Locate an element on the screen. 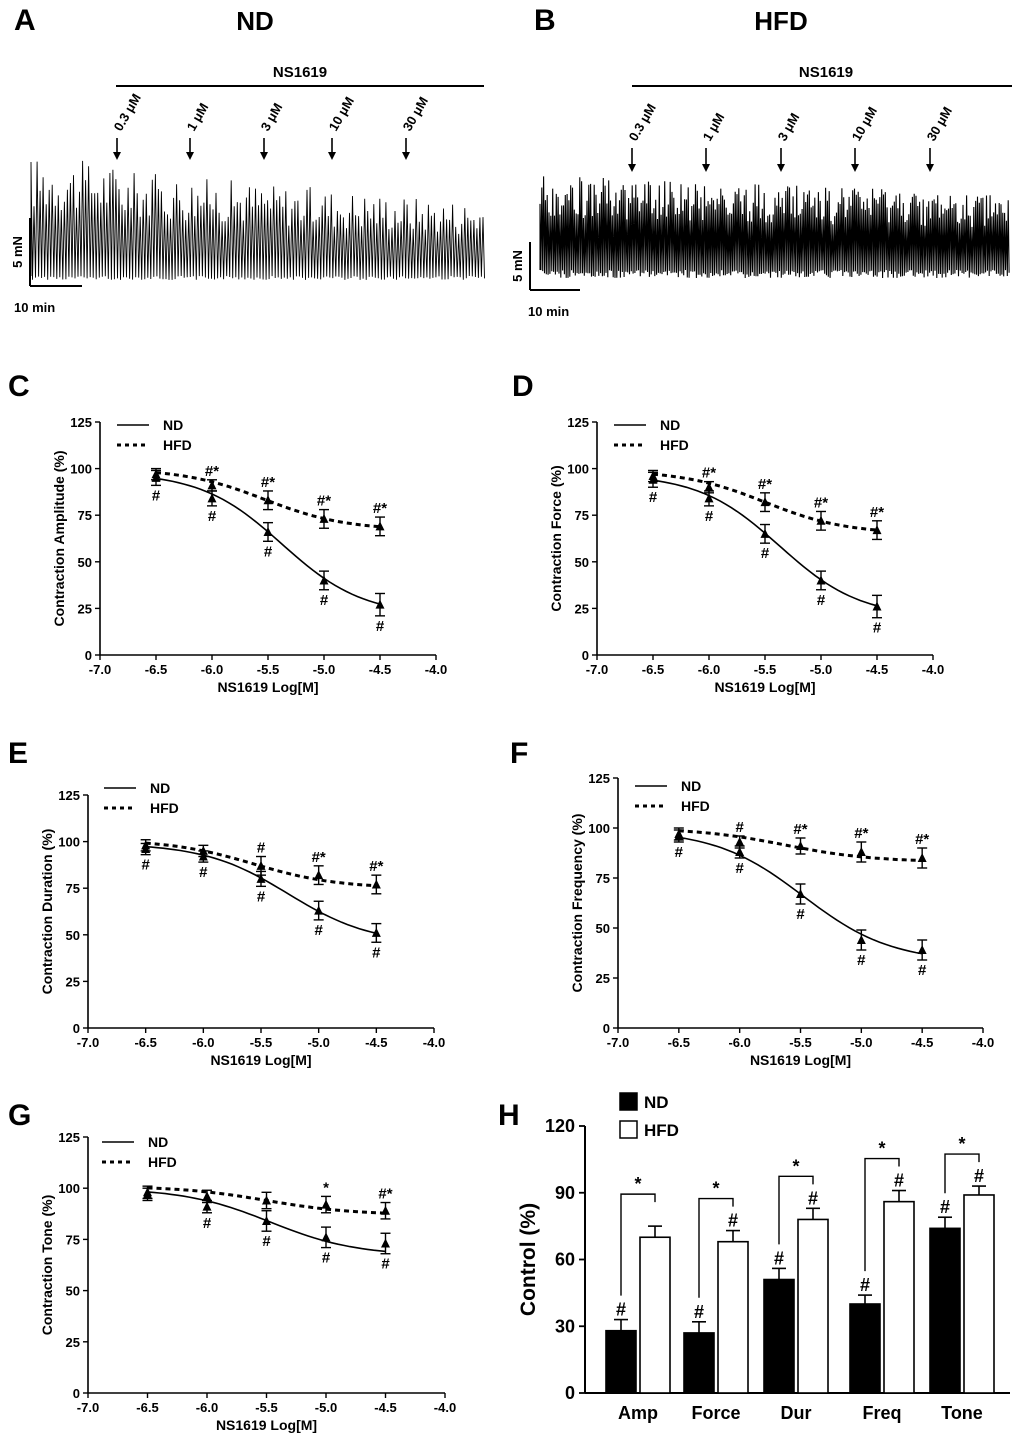  y-axis-label: Contraction Duration (%) is located at coordinates (47, 912).